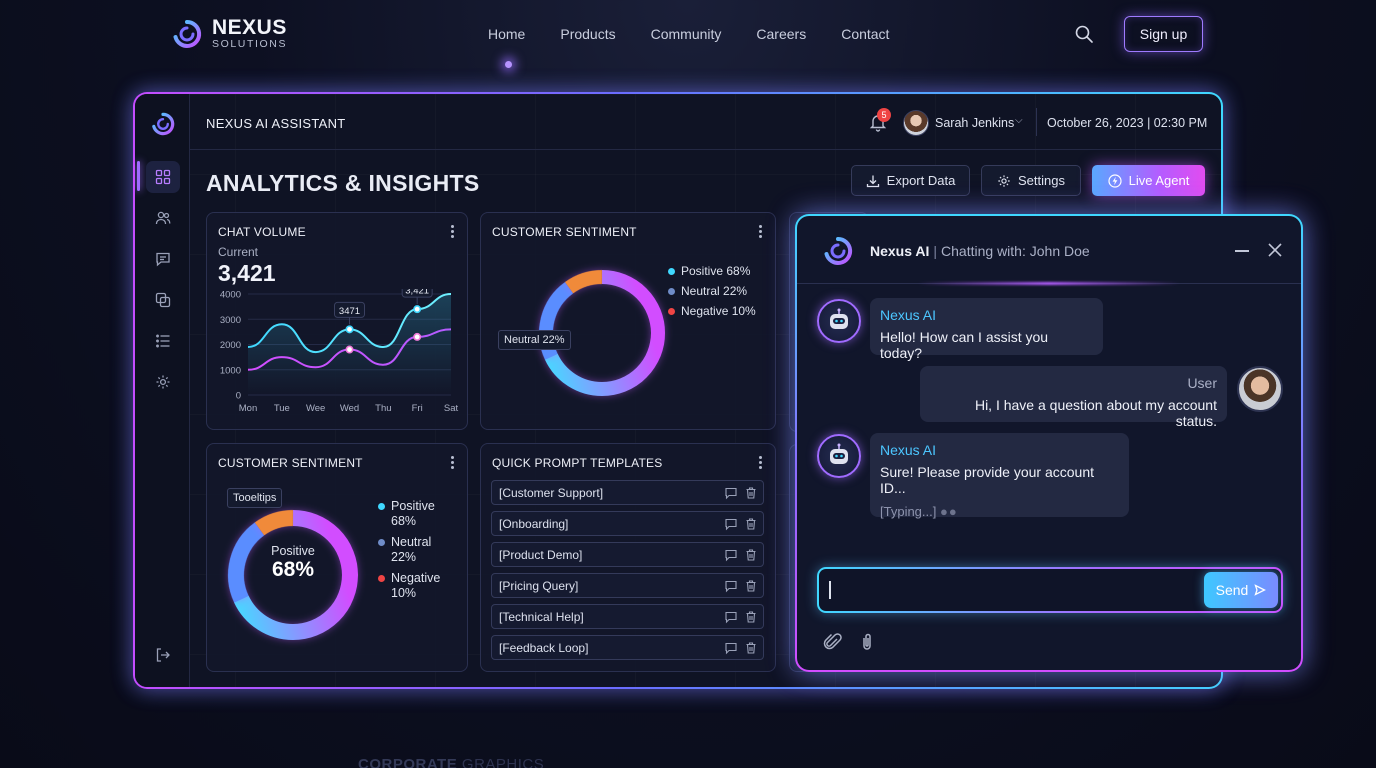  I want to click on sentiment-donut-chart, so click(602, 333).